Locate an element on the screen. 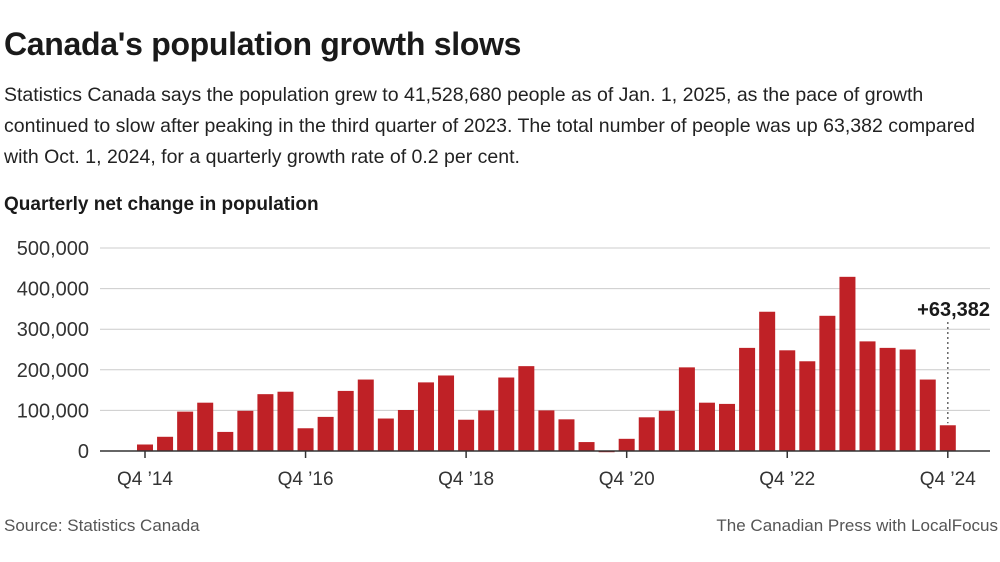 The height and width of the screenshot is (562, 1000). y-tick-label: 200,000 is located at coordinates (53, 371).